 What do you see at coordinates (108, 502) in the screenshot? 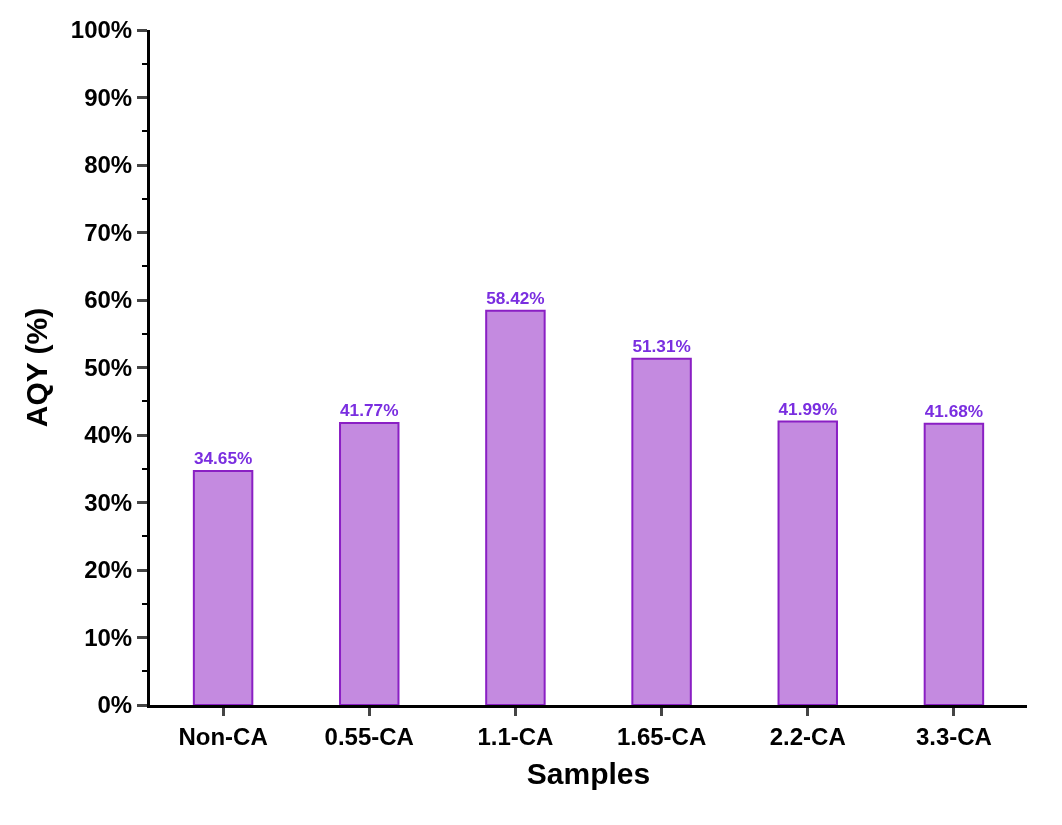
I see `y-tick-label: 30%` at bounding box center [108, 502].